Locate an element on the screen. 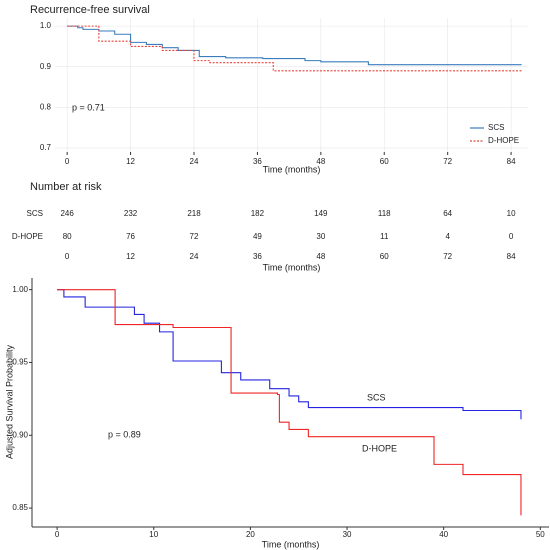 The height and width of the screenshot is (550, 550). risk-count: 72 is located at coordinates (194, 236).